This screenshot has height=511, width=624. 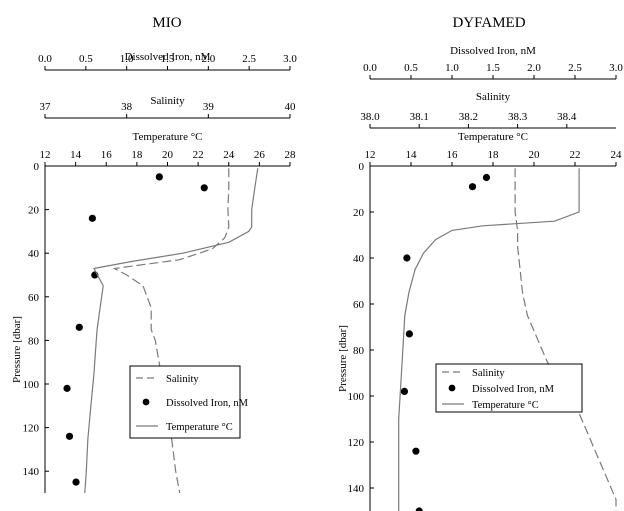 What do you see at coordinates (46, 107) in the screenshot?
I see `salinity-tick-label: 37` at bounding box center [46, 107].